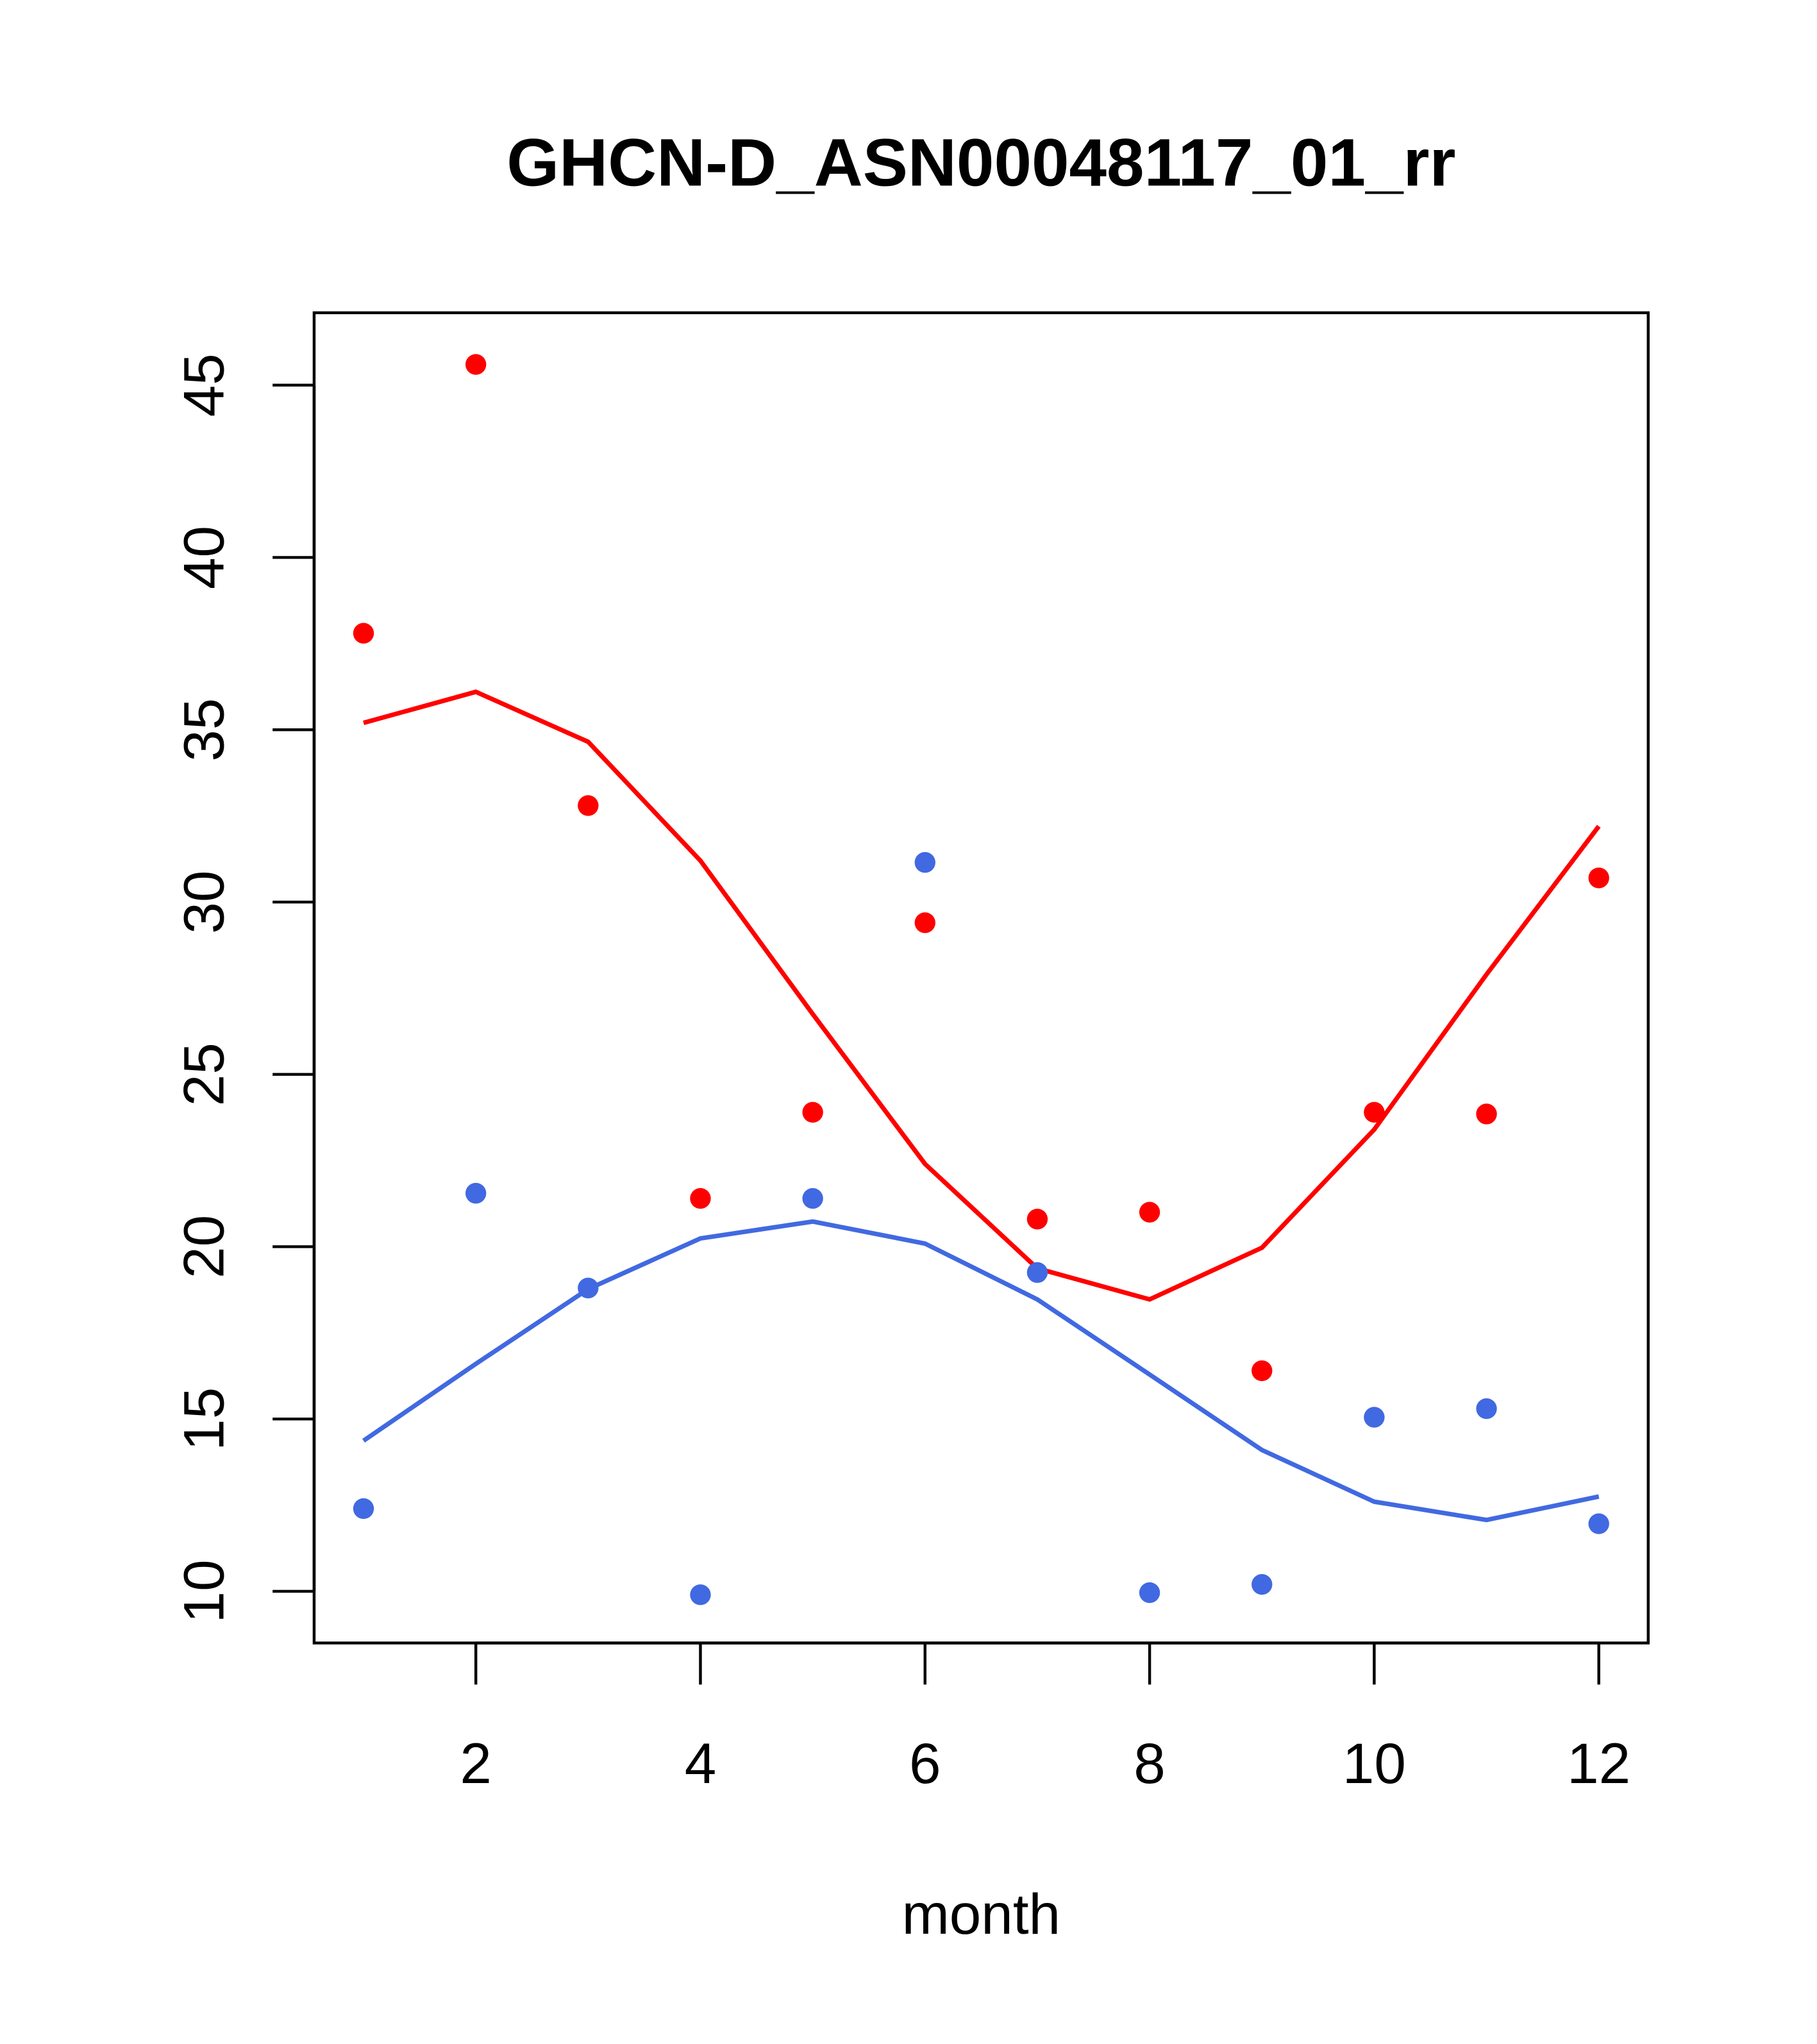 This screenshot has height=2044, width=1817. Describe the element at coordinates (203, 557) in the screenshot. I see `y-tick-label: 40` at that location.